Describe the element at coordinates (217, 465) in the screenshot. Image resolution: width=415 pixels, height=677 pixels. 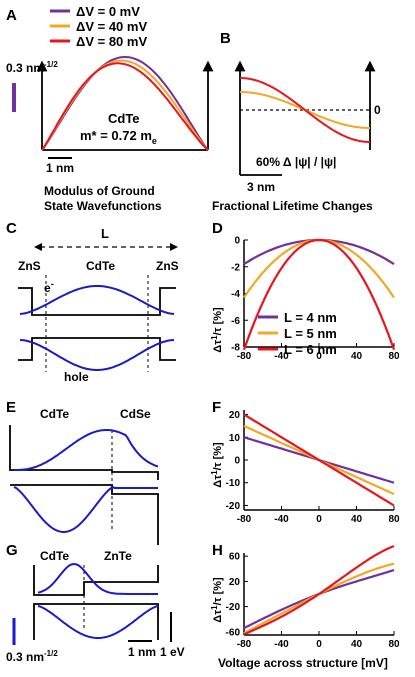
I see `panel-f-ylabel: Δτ1/τ [%]` at that location.